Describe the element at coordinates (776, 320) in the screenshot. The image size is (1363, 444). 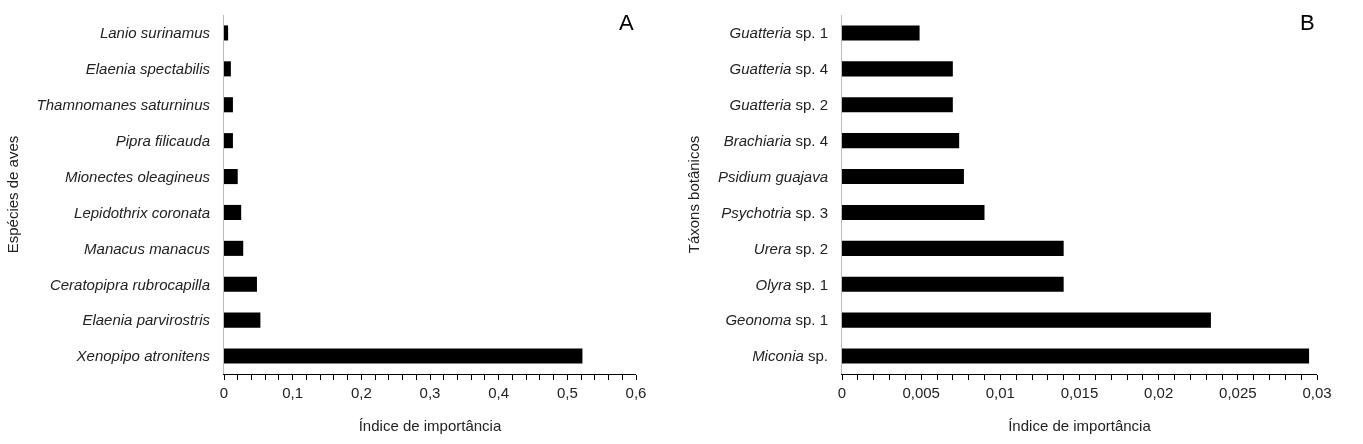
I see `y-tick-label: Geonoma sp. 1` at that location.